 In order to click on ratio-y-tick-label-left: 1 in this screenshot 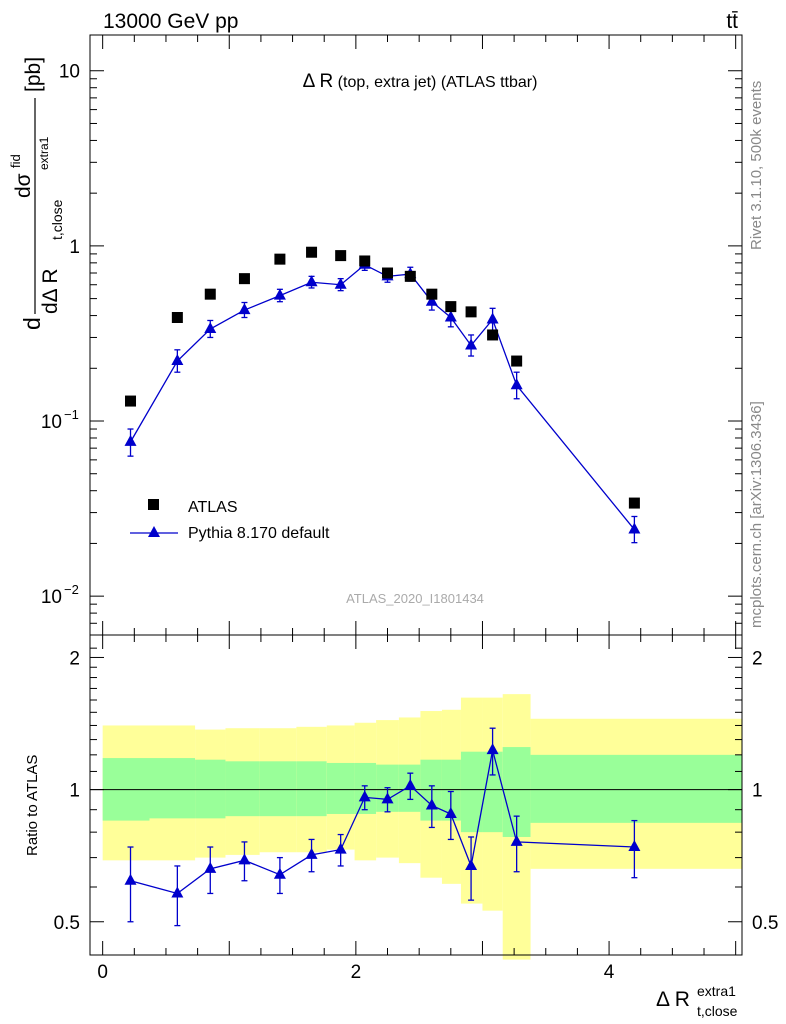, I will do `click(74, 791)`.